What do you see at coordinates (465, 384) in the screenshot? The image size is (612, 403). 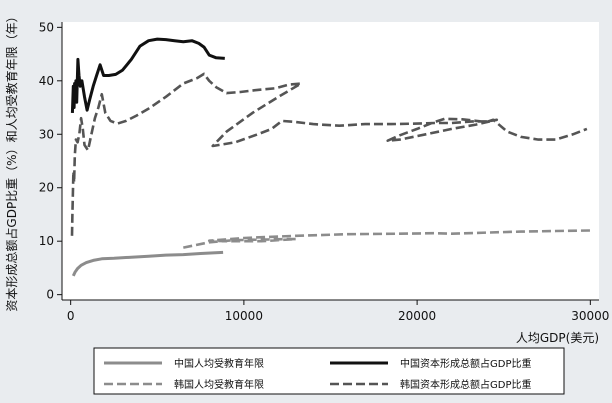 I see `legend-label: 韩国资本形成总额占GDP比重` at bounding box center [465, 384].